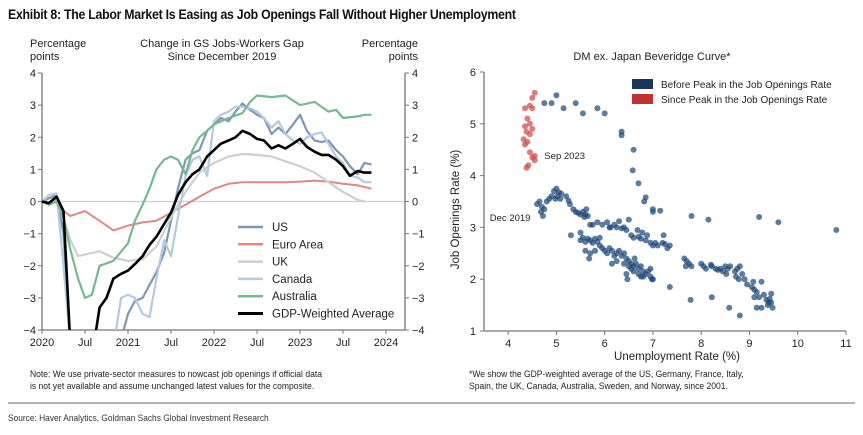 Image resolution: width=863 pixels, height=435 pixels. What do you see at coordinates (415, 203) in the screenshot?
I see `right-y-tick-label: 0` at bounding box center [415, 203].